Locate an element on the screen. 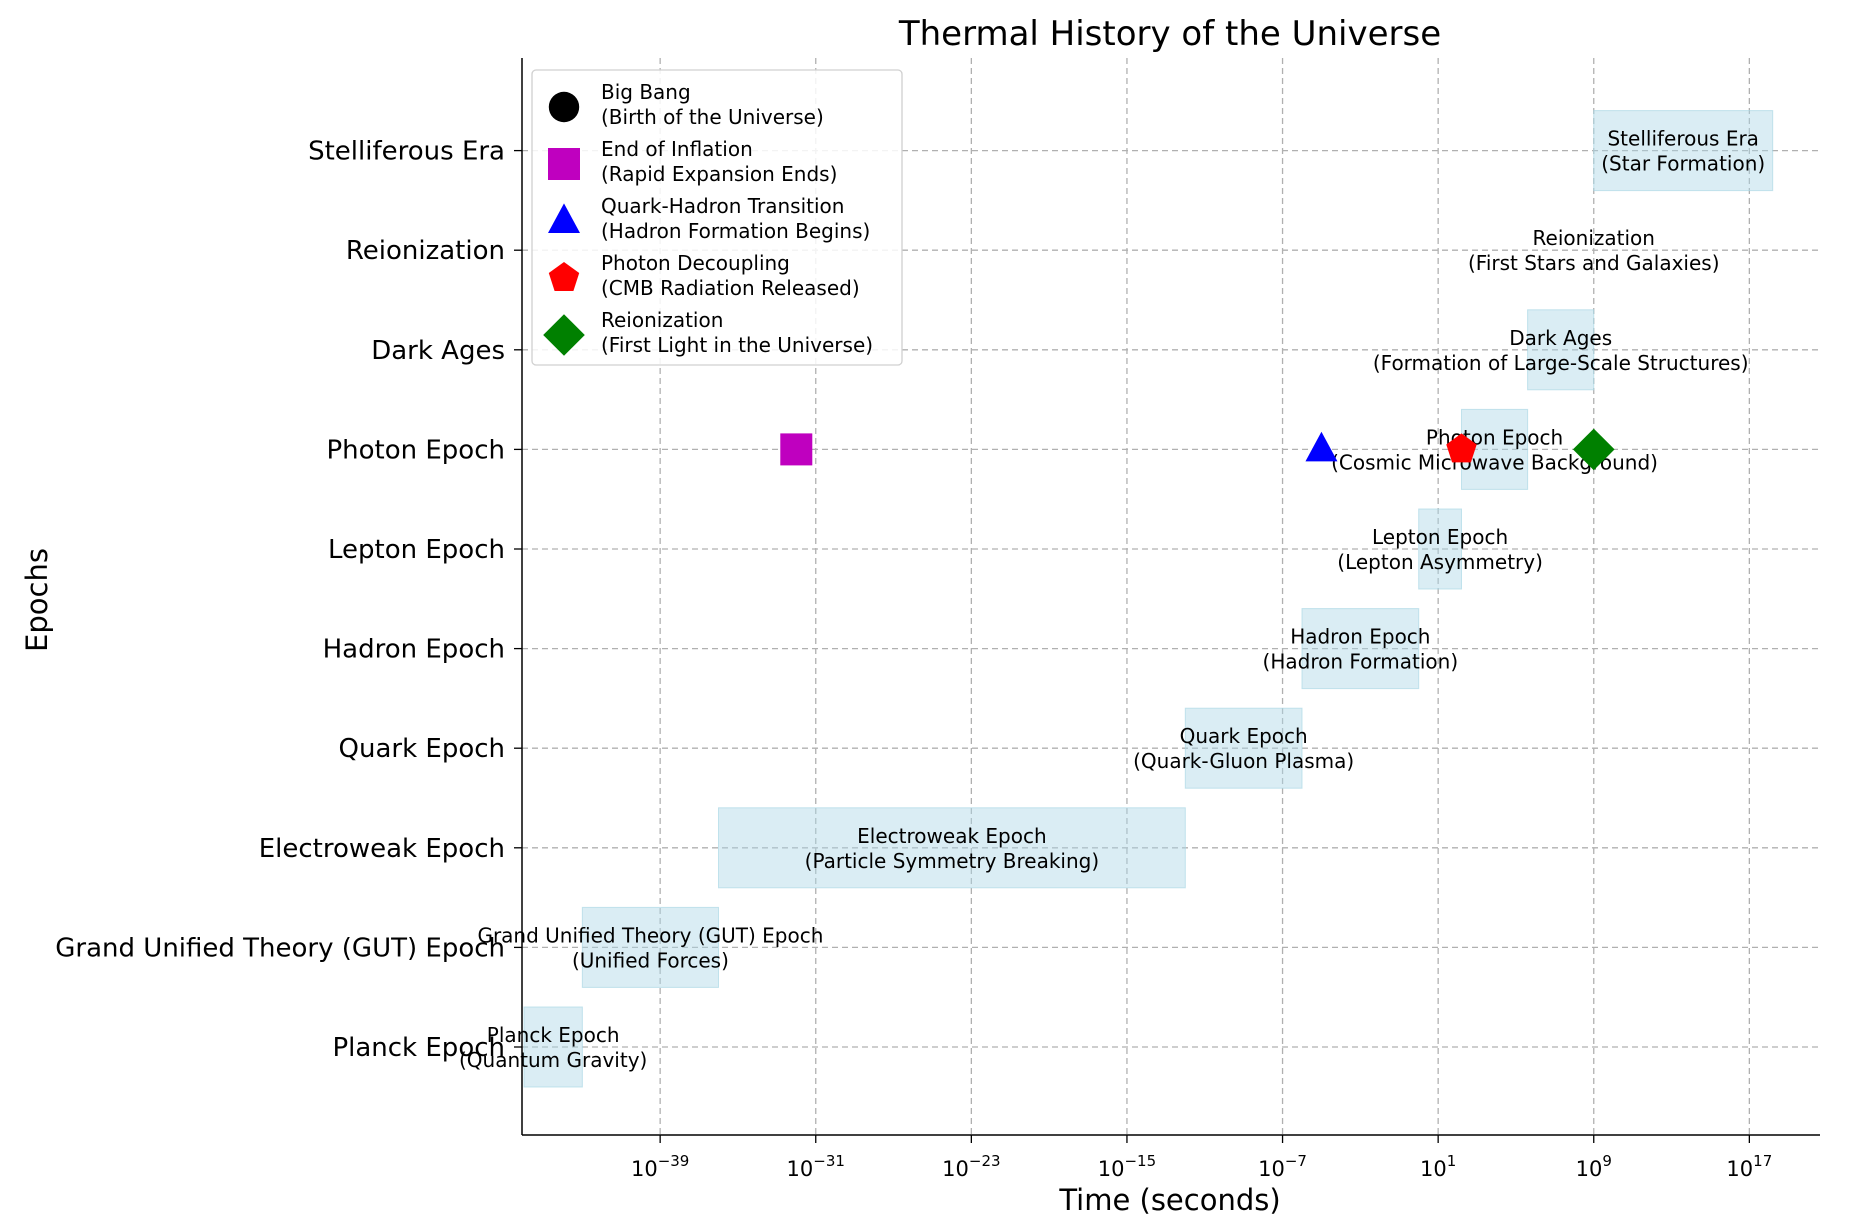  y-tick-label: Quark Epoch is located at coordinates (422, 749).